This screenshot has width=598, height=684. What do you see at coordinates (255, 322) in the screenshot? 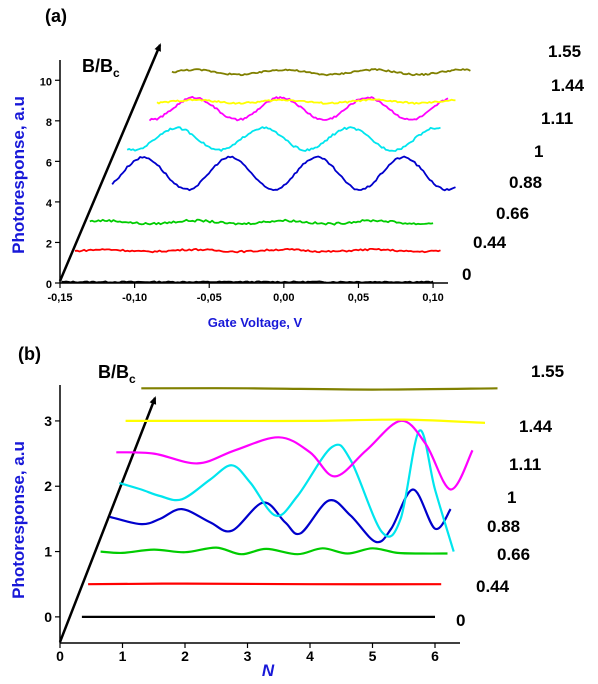
I see `panel-a-x-axis-title: Gate Voltage, V` at bounding box center [255, 322].